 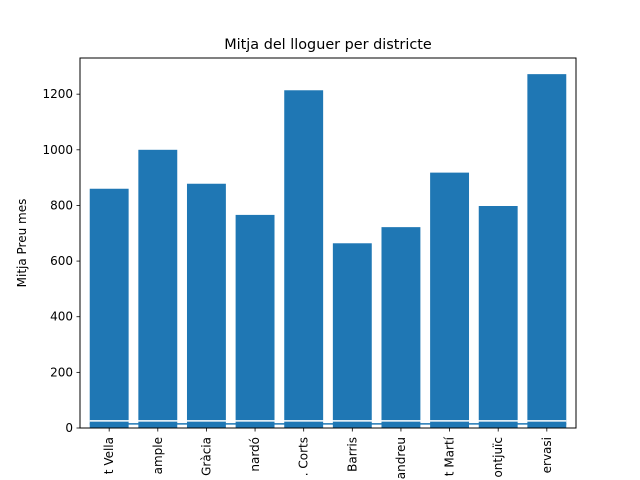 I want to click on y-axis-label: Mitja Preu mes, so click(x=22, y=243).